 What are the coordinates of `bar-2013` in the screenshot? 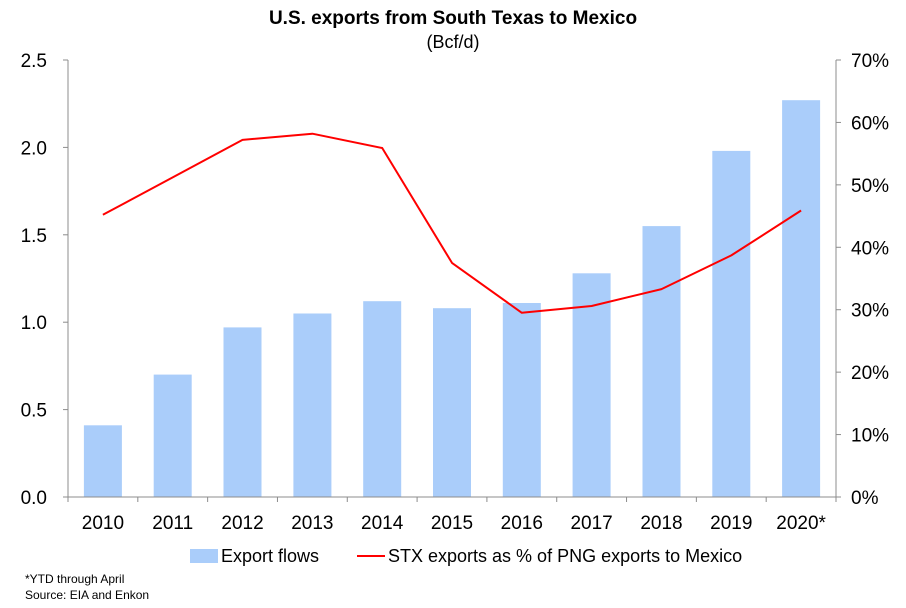 It's located at (312, 405).